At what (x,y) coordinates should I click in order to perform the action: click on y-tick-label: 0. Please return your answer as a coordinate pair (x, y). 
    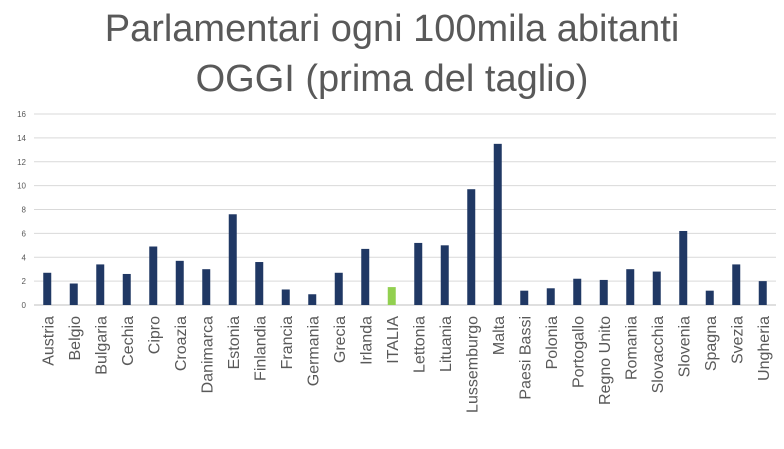
    Looking at the image, I should click on (24, 305).